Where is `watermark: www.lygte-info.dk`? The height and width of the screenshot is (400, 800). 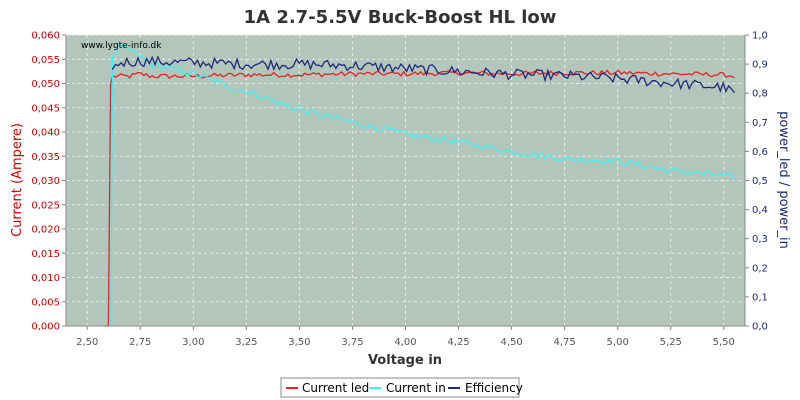 watermark: www.lygte-info.dk is located at coordinates (121, 46).